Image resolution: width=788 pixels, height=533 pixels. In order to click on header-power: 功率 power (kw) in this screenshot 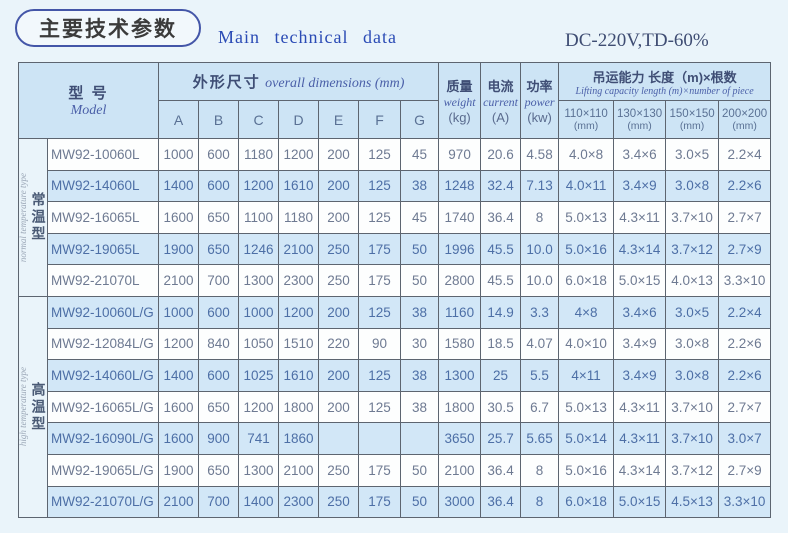, I will do `click(540, 100)`.